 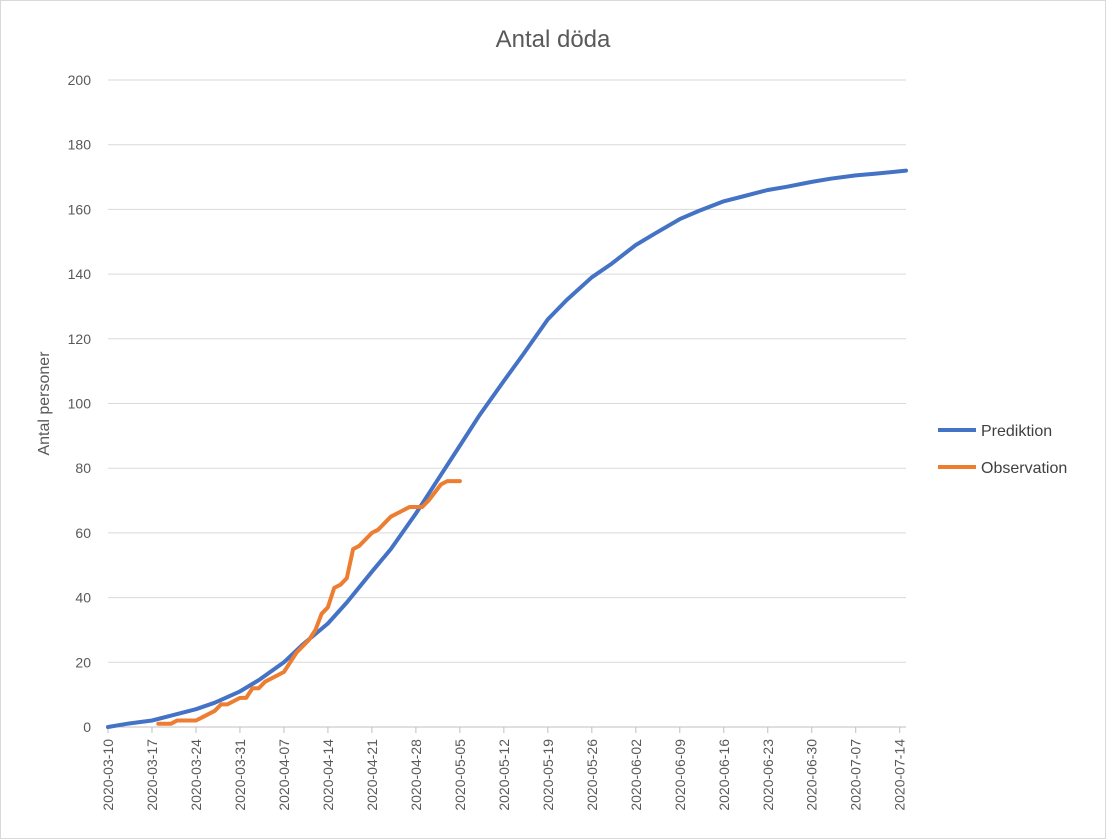 I want to click on y-axis-ticks: 0 20 40 60 80 100 120 140 160 180 200, so click(x=80, y=403).